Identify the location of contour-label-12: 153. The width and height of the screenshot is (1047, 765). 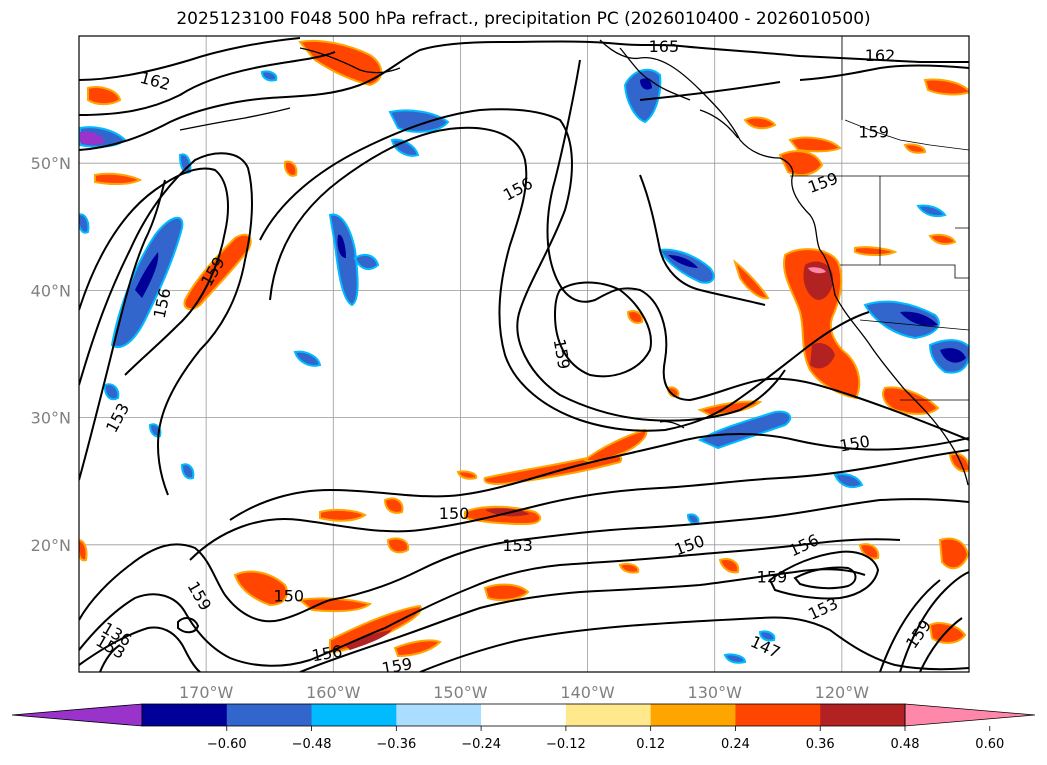
(517, 545).